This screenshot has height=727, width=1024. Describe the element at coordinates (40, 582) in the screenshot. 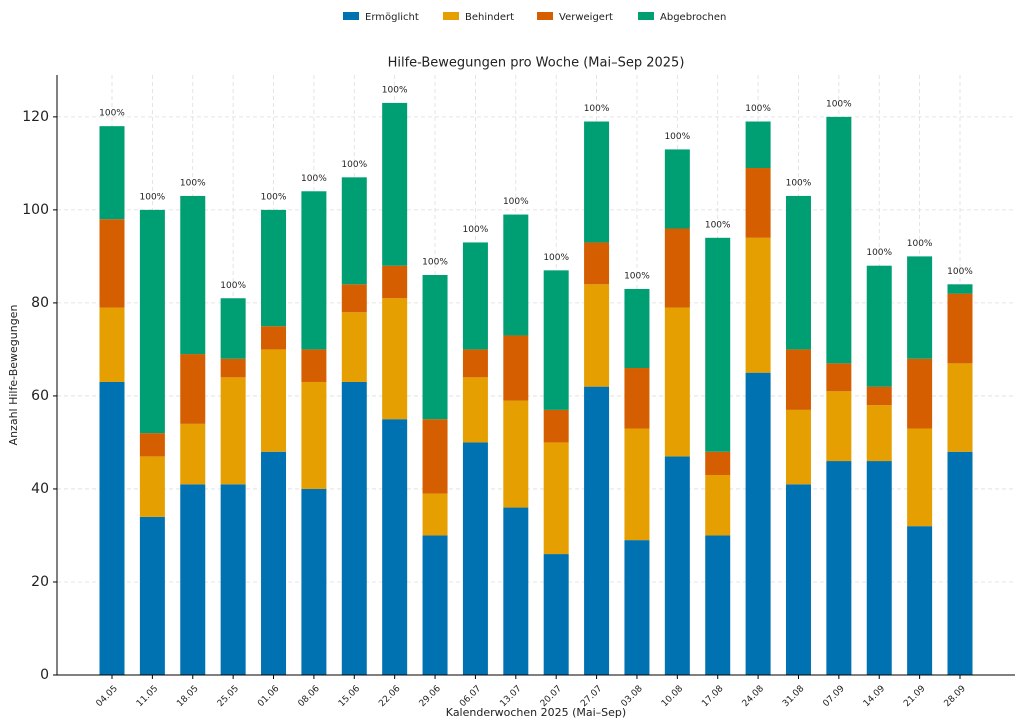

I see `y-tick-label: 20` at that location.